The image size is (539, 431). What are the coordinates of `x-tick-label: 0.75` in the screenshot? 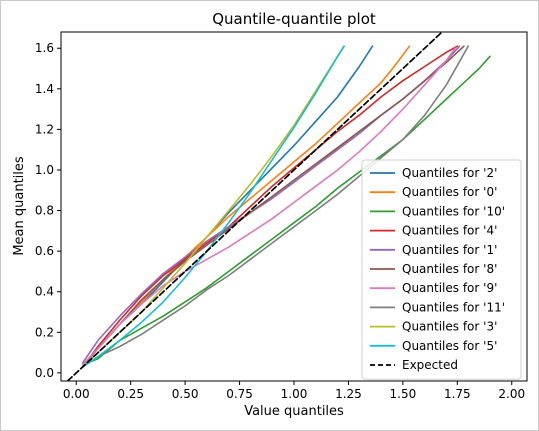 It's located at (239, 394).